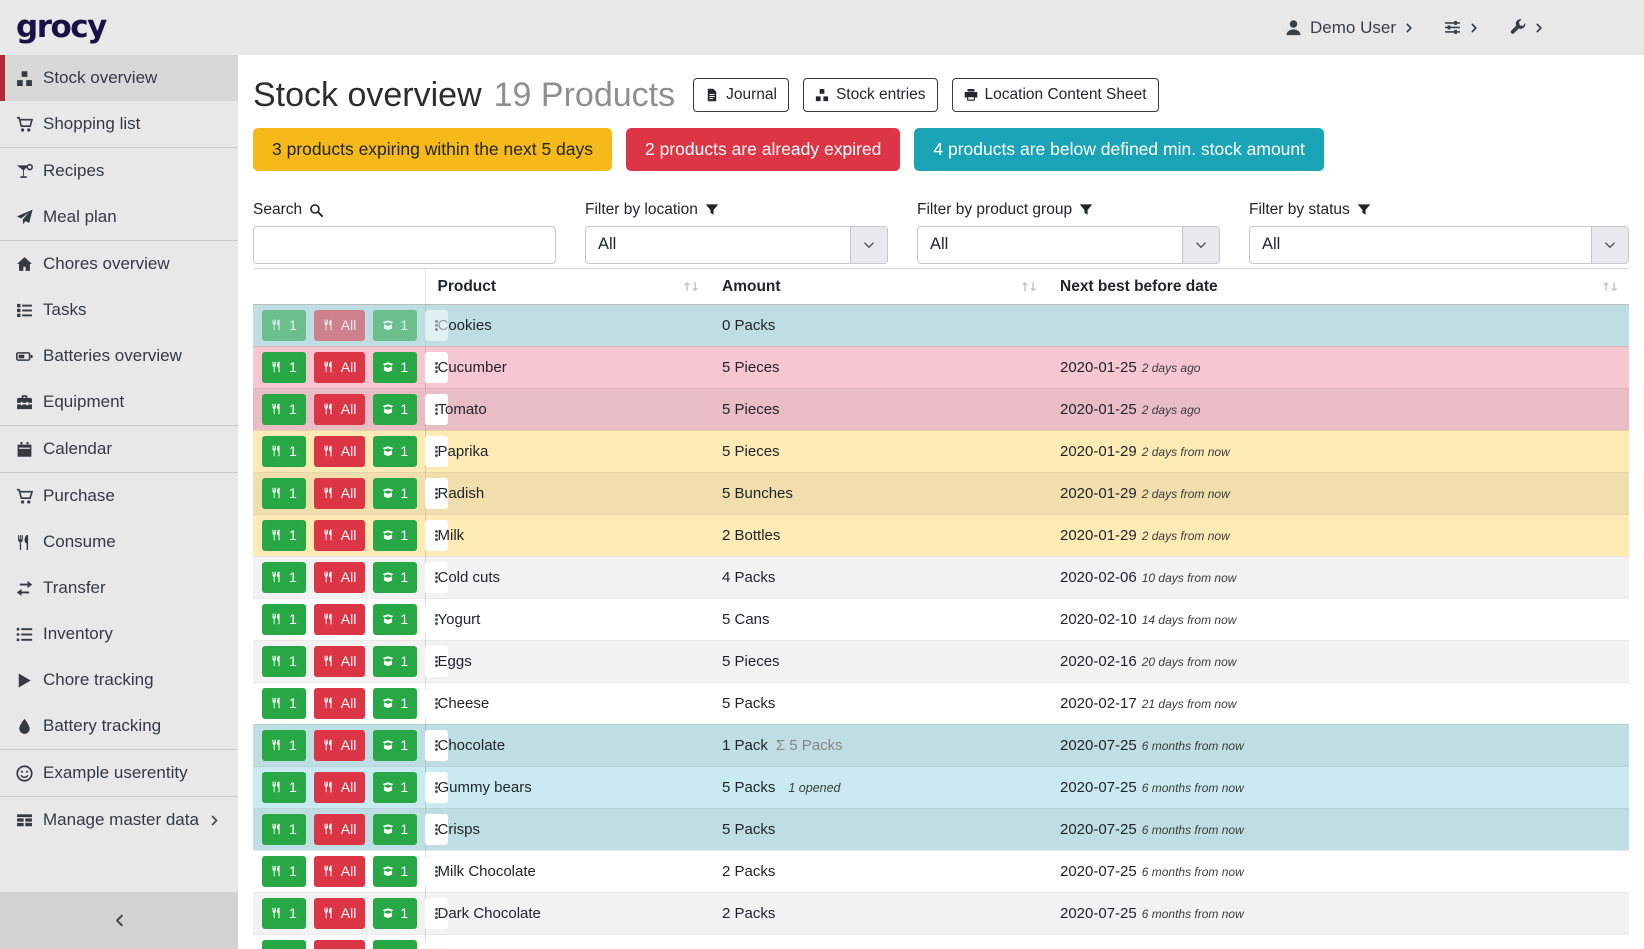 This screenshot has width=1644, height=949. Describe the element at coordinates (451, 535) in the screenshot. I see `product-name: Milk` at that location.